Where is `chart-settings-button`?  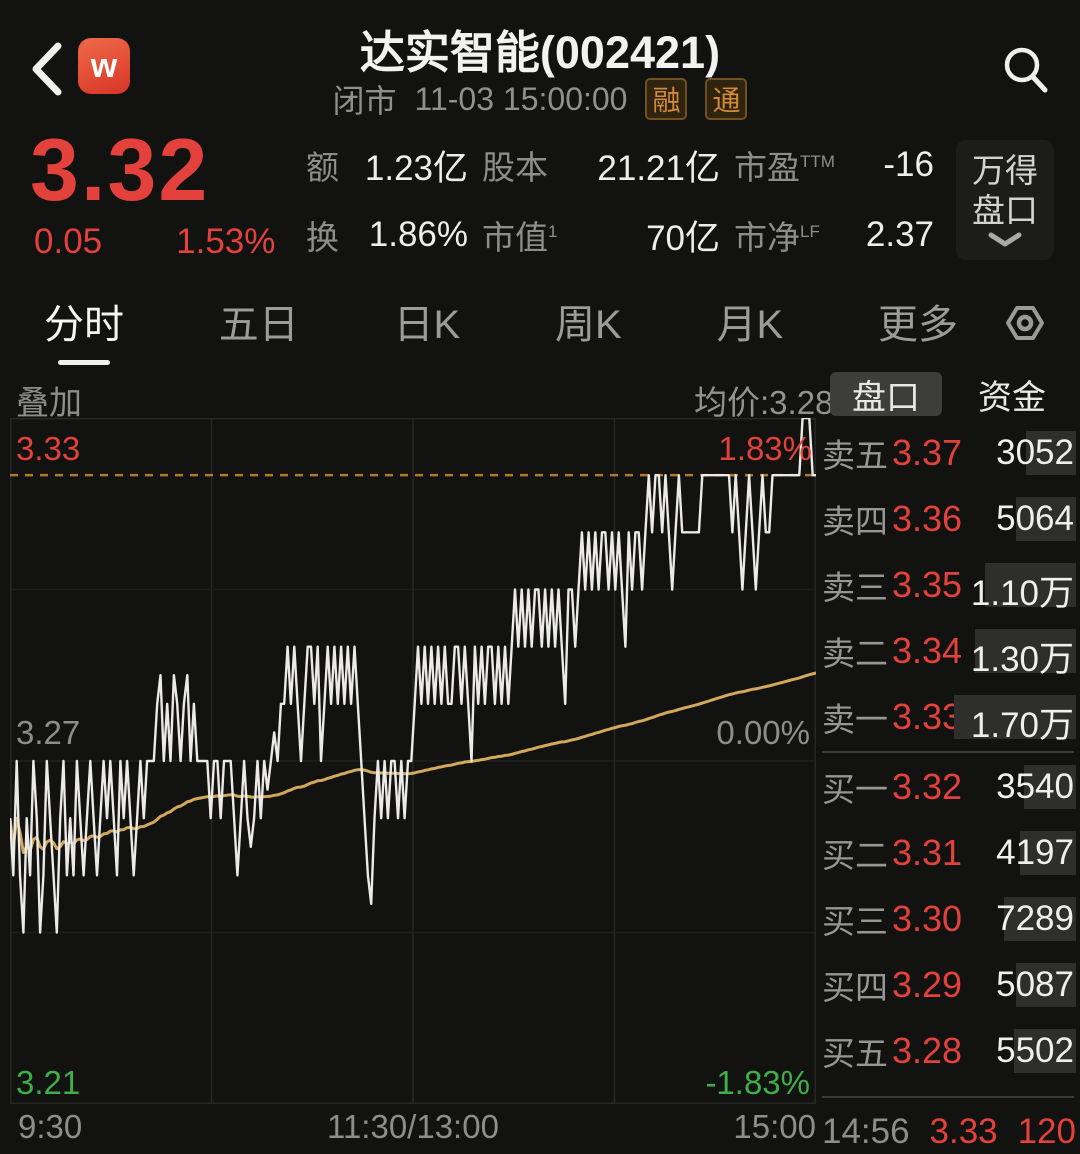
chart-settings-button is located at coordinates (1025, 325).